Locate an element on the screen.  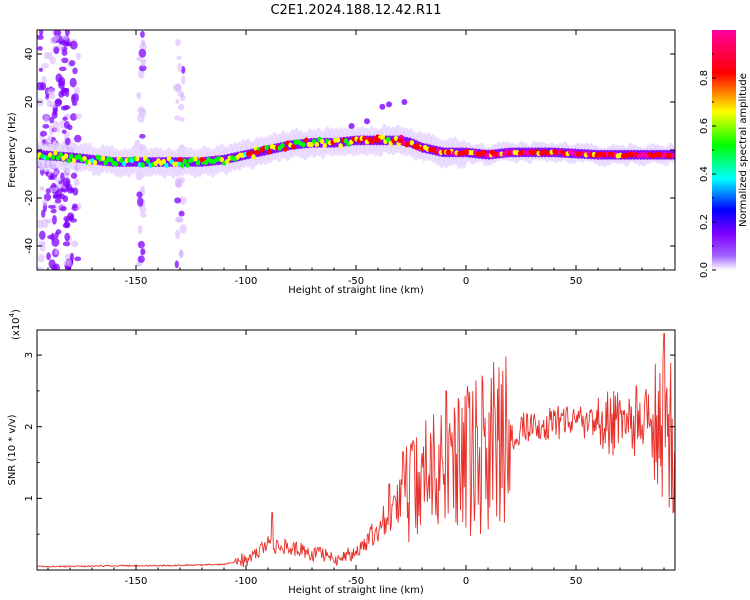
colorbar-label: Normalized spectral amplitude is located at coordinates (743, 150).